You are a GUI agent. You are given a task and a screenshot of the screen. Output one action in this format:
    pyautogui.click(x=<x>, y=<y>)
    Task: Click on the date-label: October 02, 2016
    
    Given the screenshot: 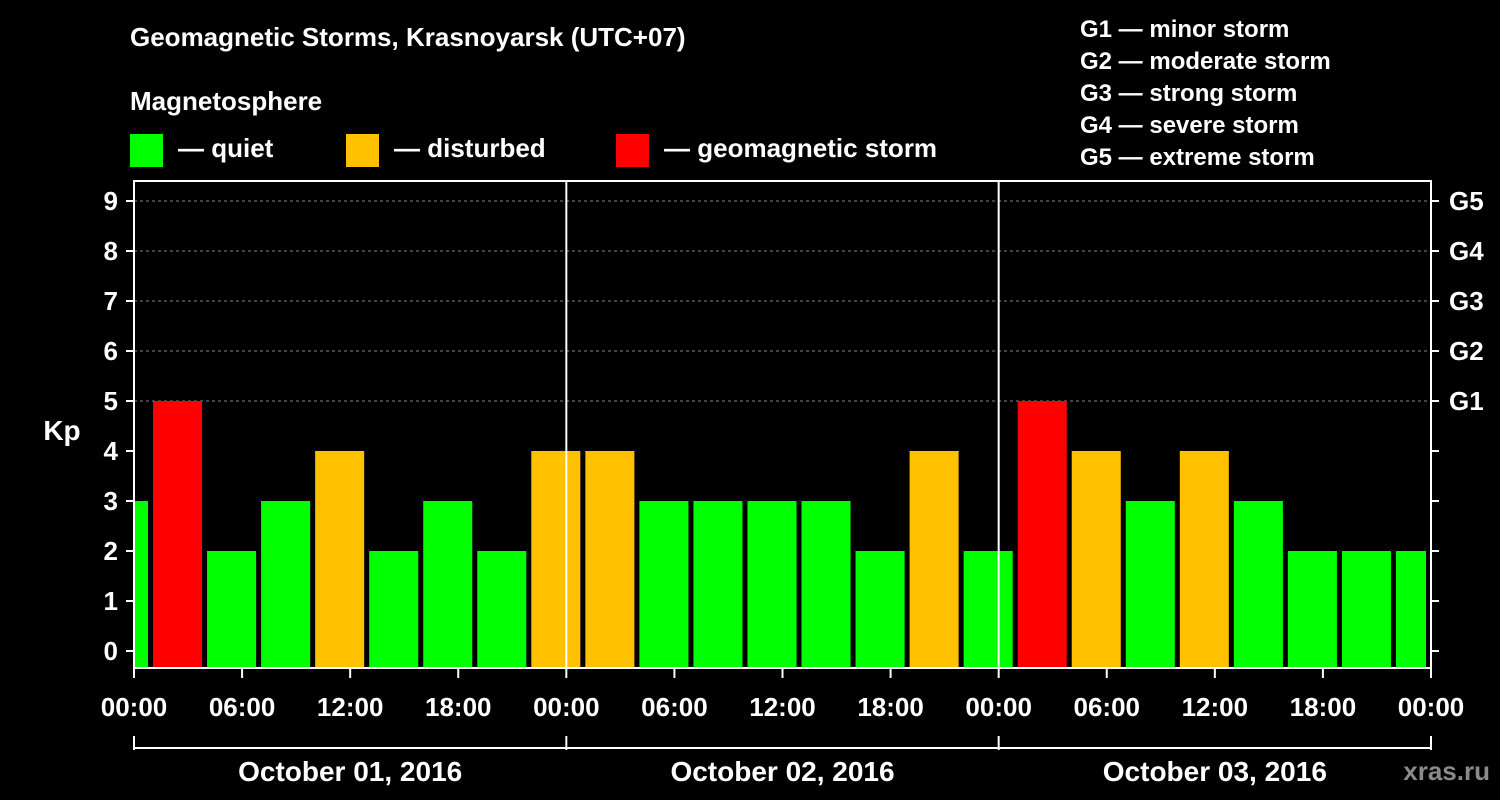 What is the action you would take?
    pyautogui.click(x=782, y=771)
    